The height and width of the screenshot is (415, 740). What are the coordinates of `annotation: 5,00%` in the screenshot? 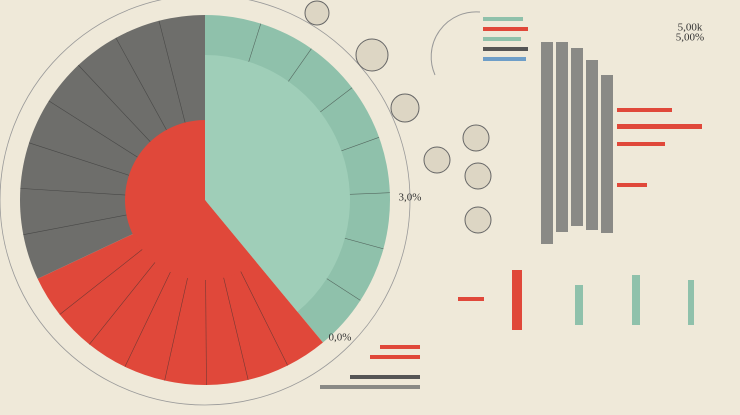 It's located at (690, 38).